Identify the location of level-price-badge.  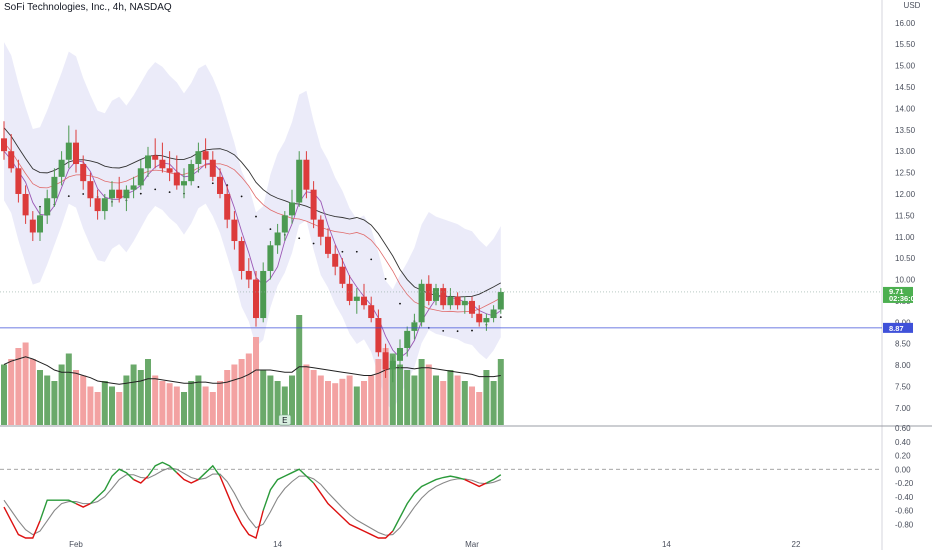
(898, 327).